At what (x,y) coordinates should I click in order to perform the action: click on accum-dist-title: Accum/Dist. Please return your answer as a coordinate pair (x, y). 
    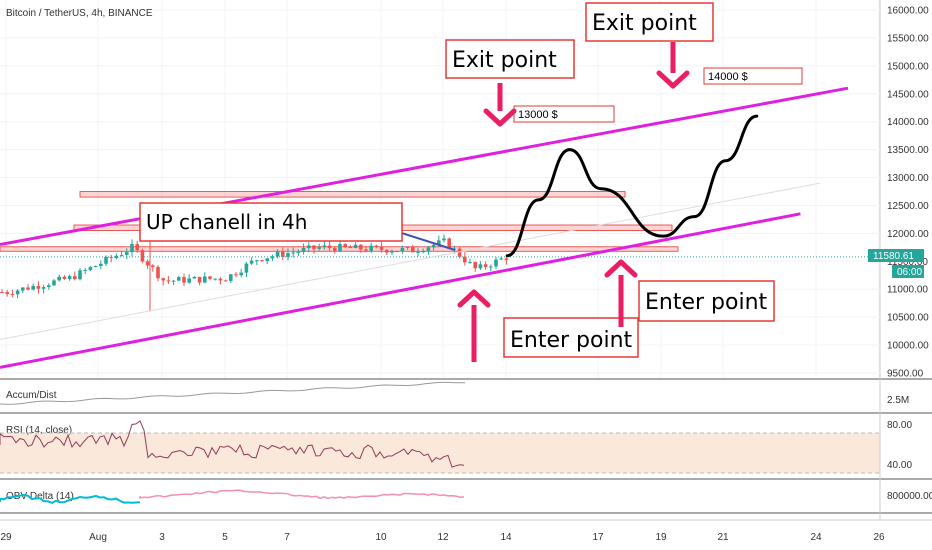
    Looking at the image, I should click on (31, 395).